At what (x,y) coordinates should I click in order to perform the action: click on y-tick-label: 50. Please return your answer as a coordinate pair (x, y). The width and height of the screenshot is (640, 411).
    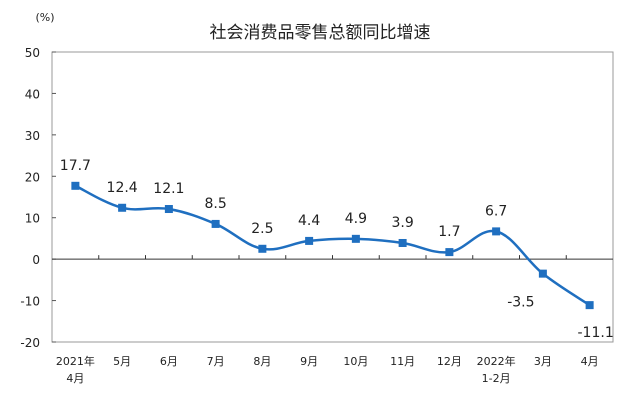
    Looking at the image, I should click on (32, 53).